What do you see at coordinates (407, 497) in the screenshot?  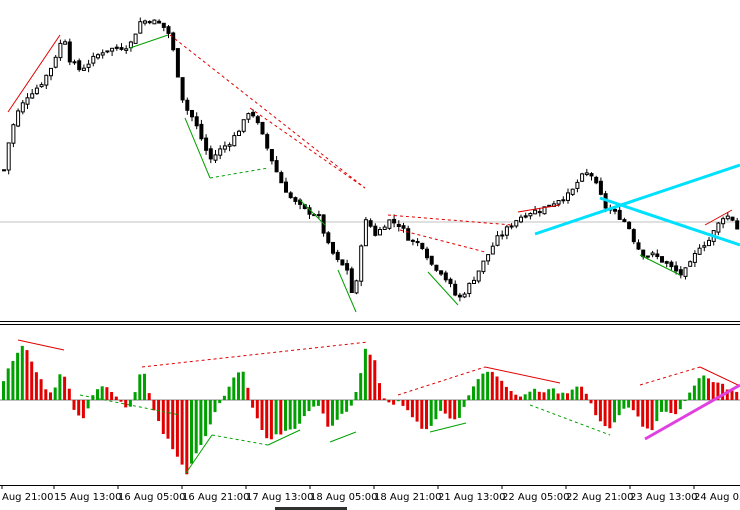 I see `time-axis-label: 18 Aug 21:00` at bounding box center [407, 497].